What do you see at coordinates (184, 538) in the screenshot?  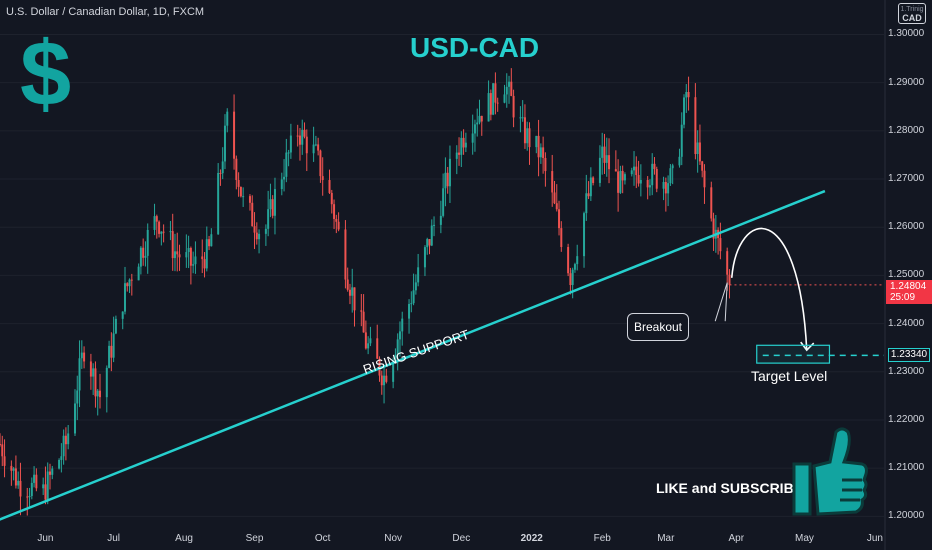 I see `time-axis-label: Aug` at bounding box center [184, 538].